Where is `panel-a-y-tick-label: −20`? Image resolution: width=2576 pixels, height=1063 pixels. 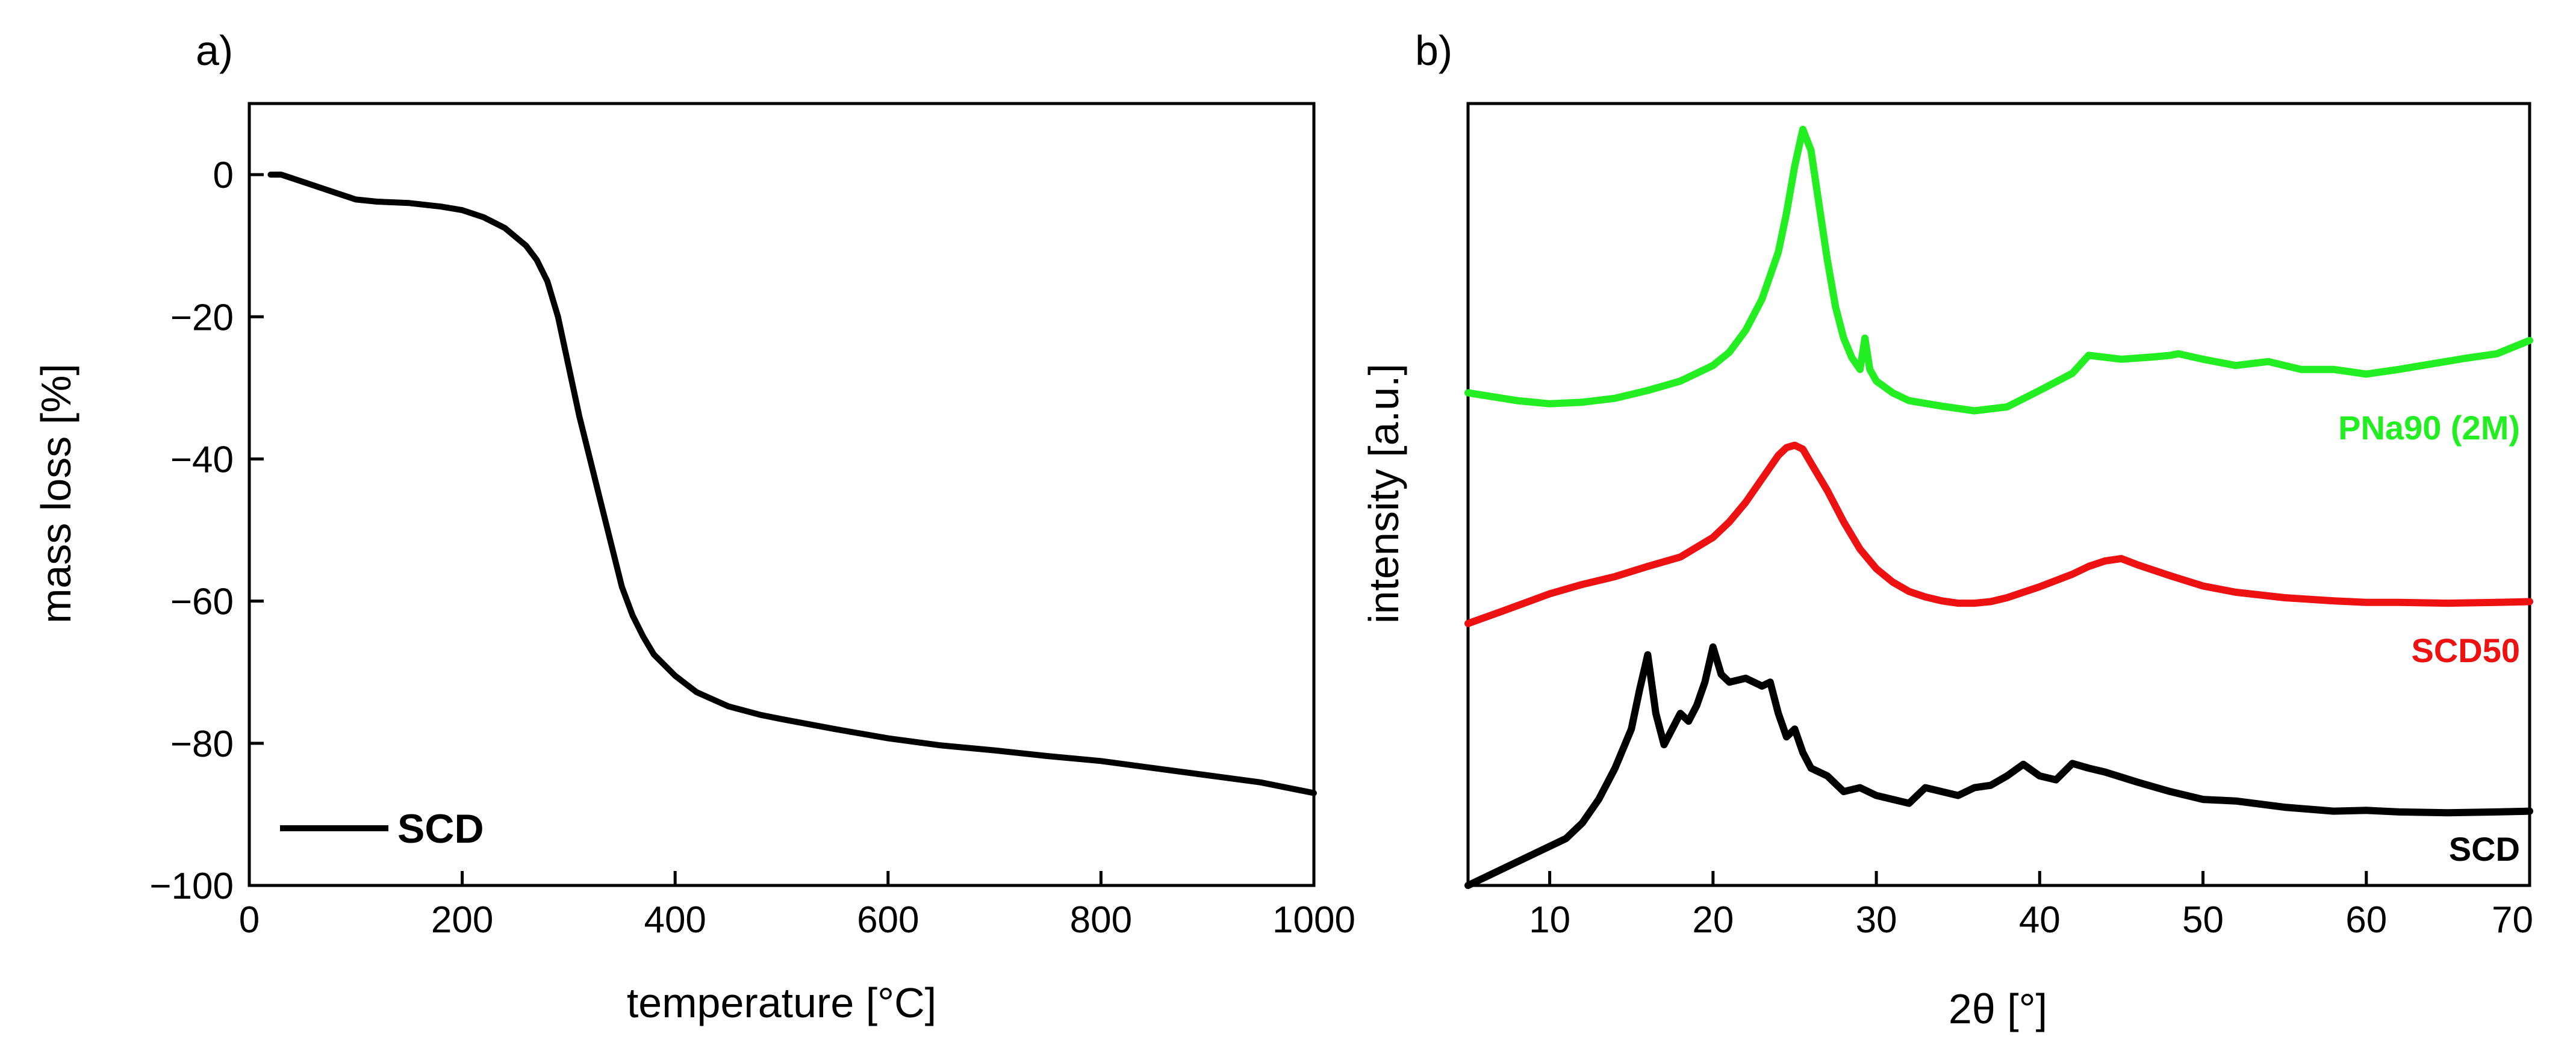
panel-a-y-tick-label: −20 is located at coordinates (202, 317).